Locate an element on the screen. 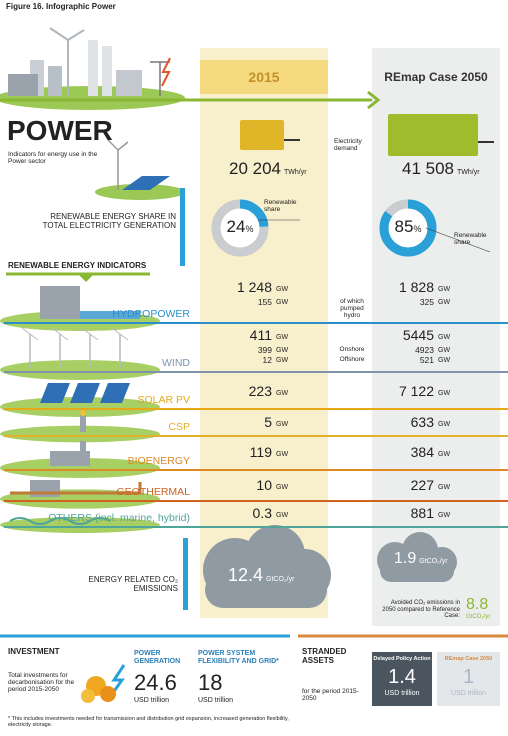 The image size is (508, 736). heading-pointer is located at coordinates (86, 278).